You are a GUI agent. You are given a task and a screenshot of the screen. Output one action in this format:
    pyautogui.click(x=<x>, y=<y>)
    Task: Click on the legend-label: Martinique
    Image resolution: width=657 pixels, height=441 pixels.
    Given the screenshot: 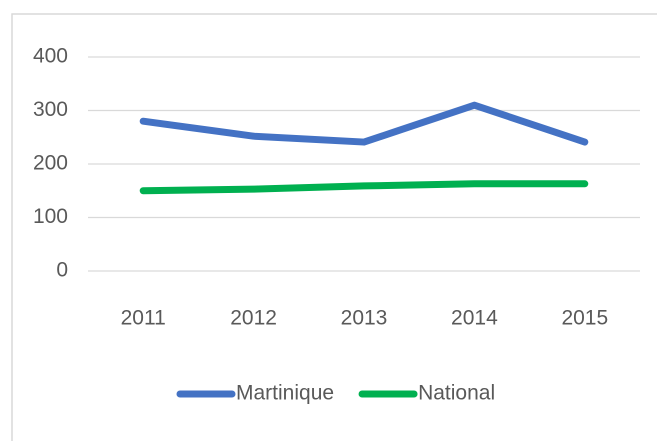 What is the action you would take?
    pyautogui.click(x=285, y=393)
    